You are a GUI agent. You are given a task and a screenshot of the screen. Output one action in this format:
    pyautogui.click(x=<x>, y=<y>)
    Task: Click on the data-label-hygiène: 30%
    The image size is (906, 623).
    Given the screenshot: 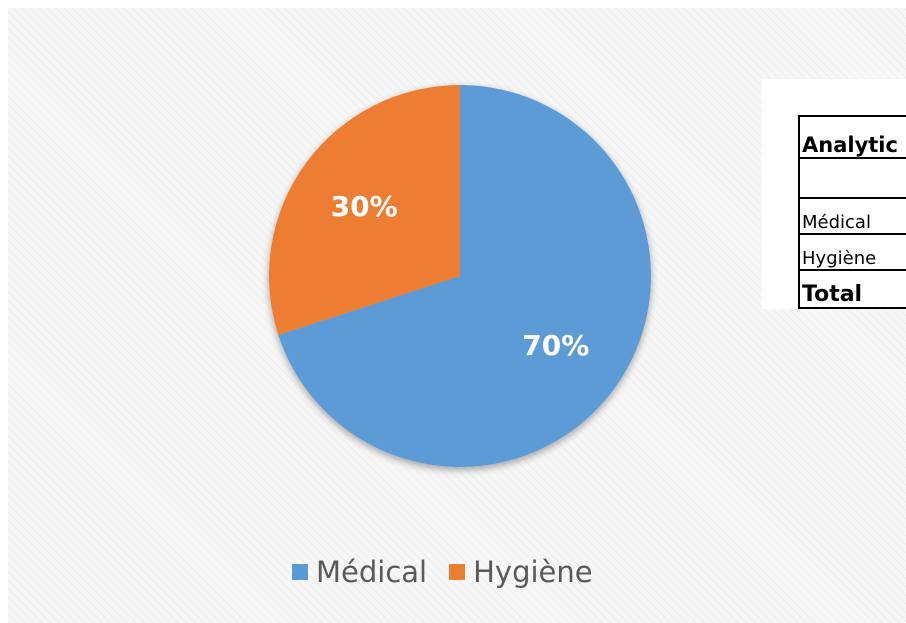 What is the action you would take?
    pyautogui.click(x=364, y=206)
    